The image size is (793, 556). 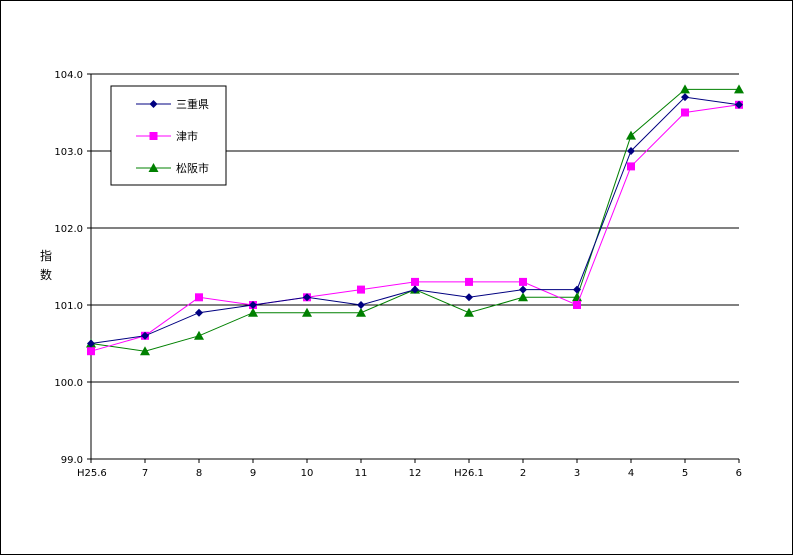 What do you see at coordinates (92, 473) in the screenshot?
I see `x-tick-label: H25.6` at bounding box center [92, 473].